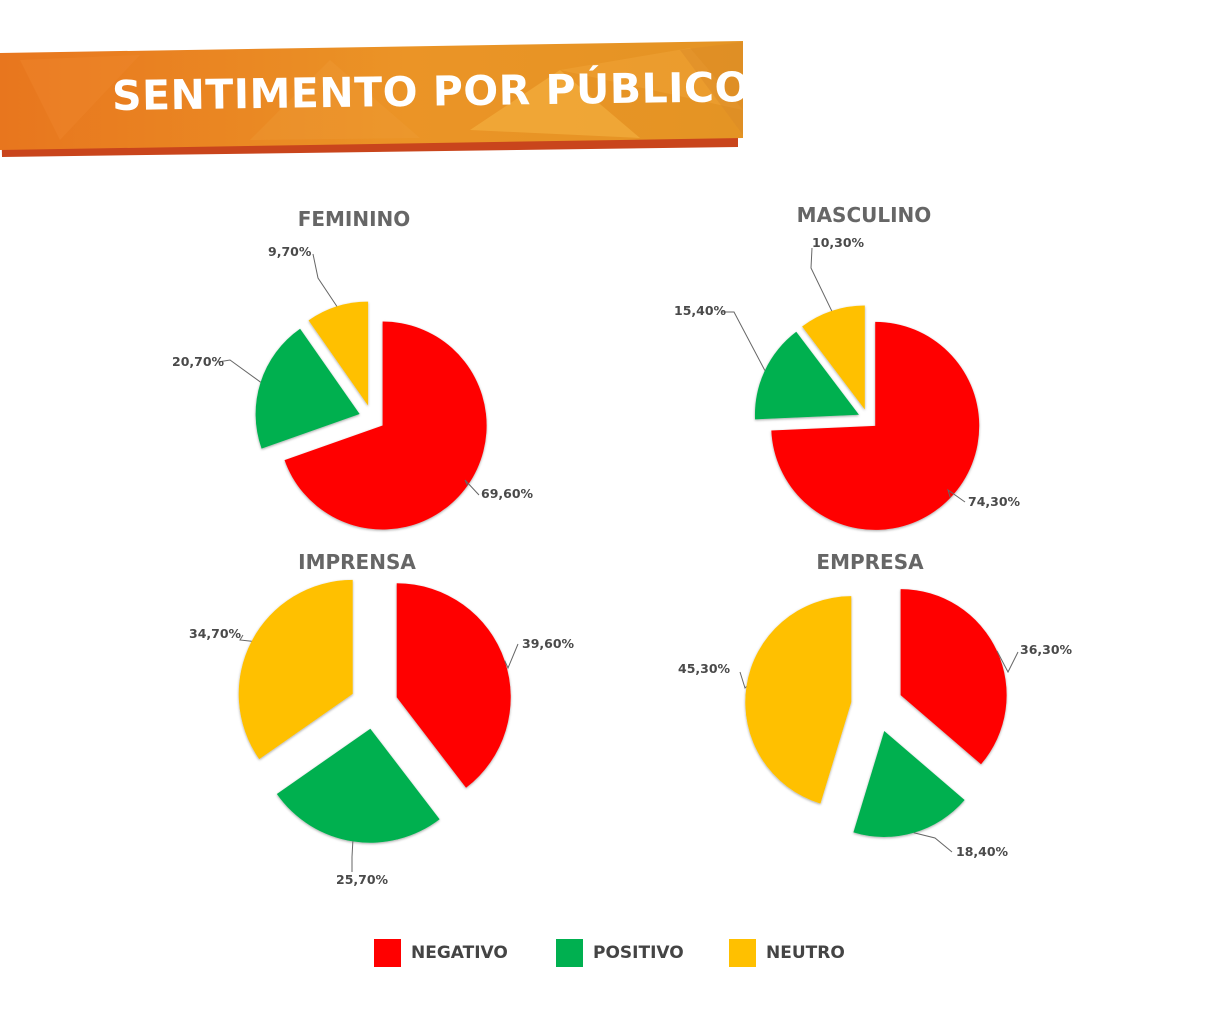  I want to click on legend-item-neutro: NEUTRO, so click(787, 953).